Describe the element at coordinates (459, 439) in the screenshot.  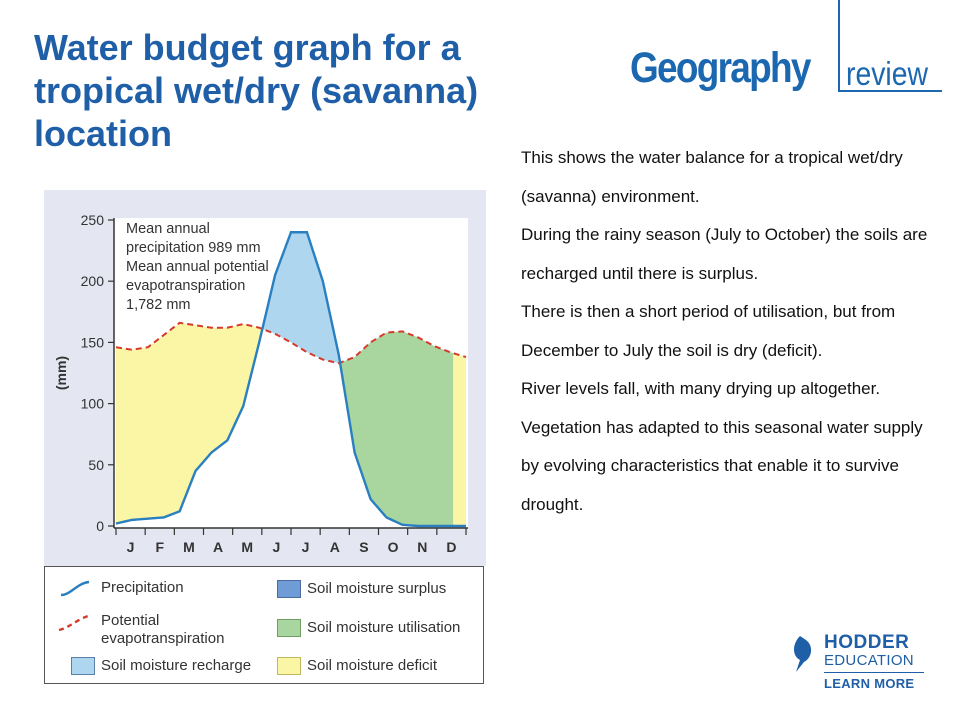
I see `deficit-area-late` at that location.